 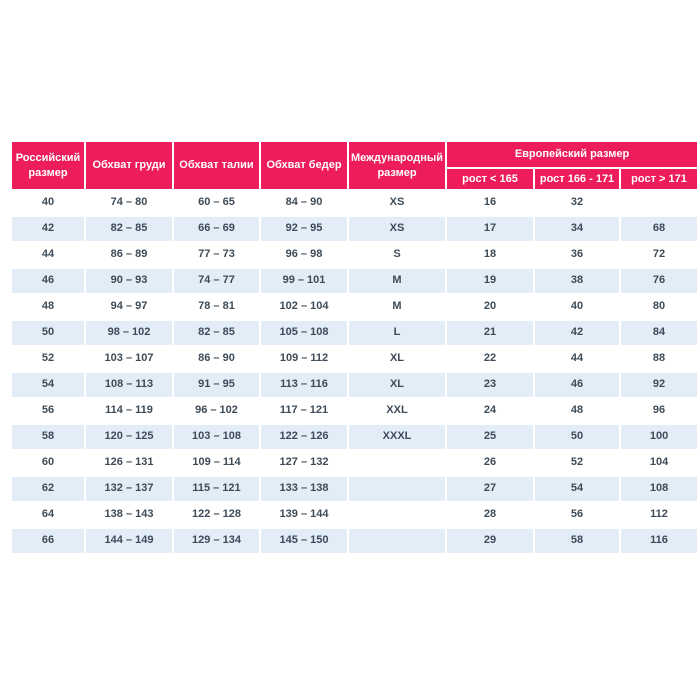 I want to click on table-cell: 96, so click(x=659, y=411).